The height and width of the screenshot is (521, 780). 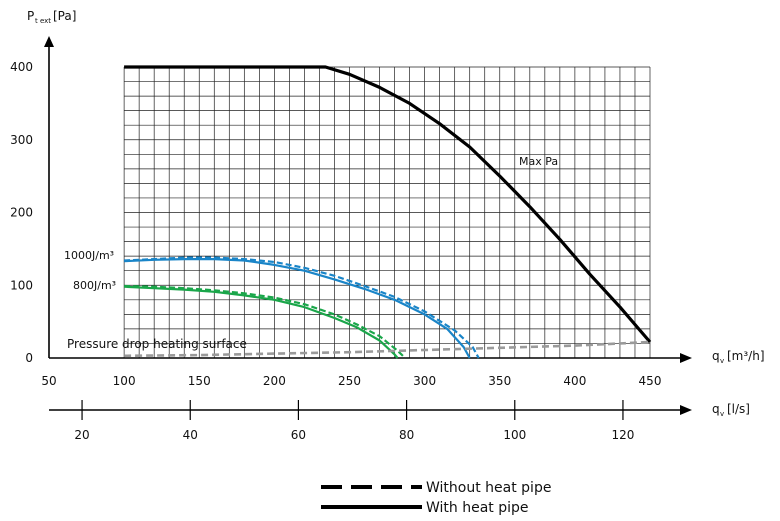 I want to click on x-tick-label: 450, so click(x=650, y=381).